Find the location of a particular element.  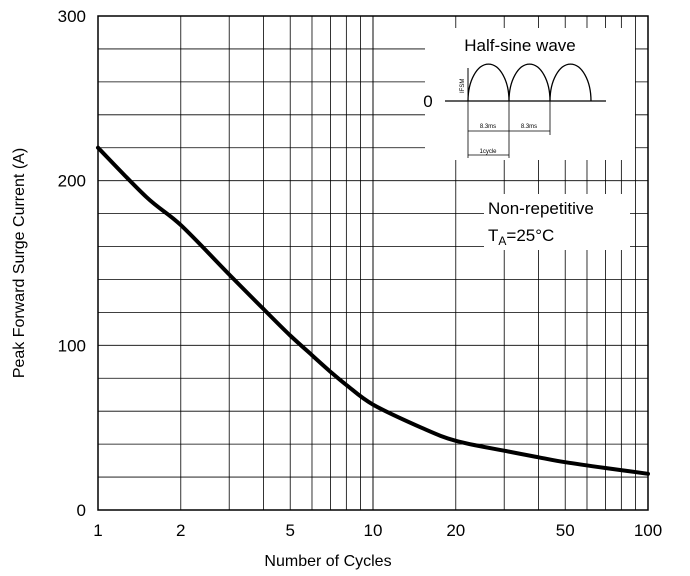

x-tick-labels: 1 2 5 10 20 50 100 is located at coordinates (377, 530).